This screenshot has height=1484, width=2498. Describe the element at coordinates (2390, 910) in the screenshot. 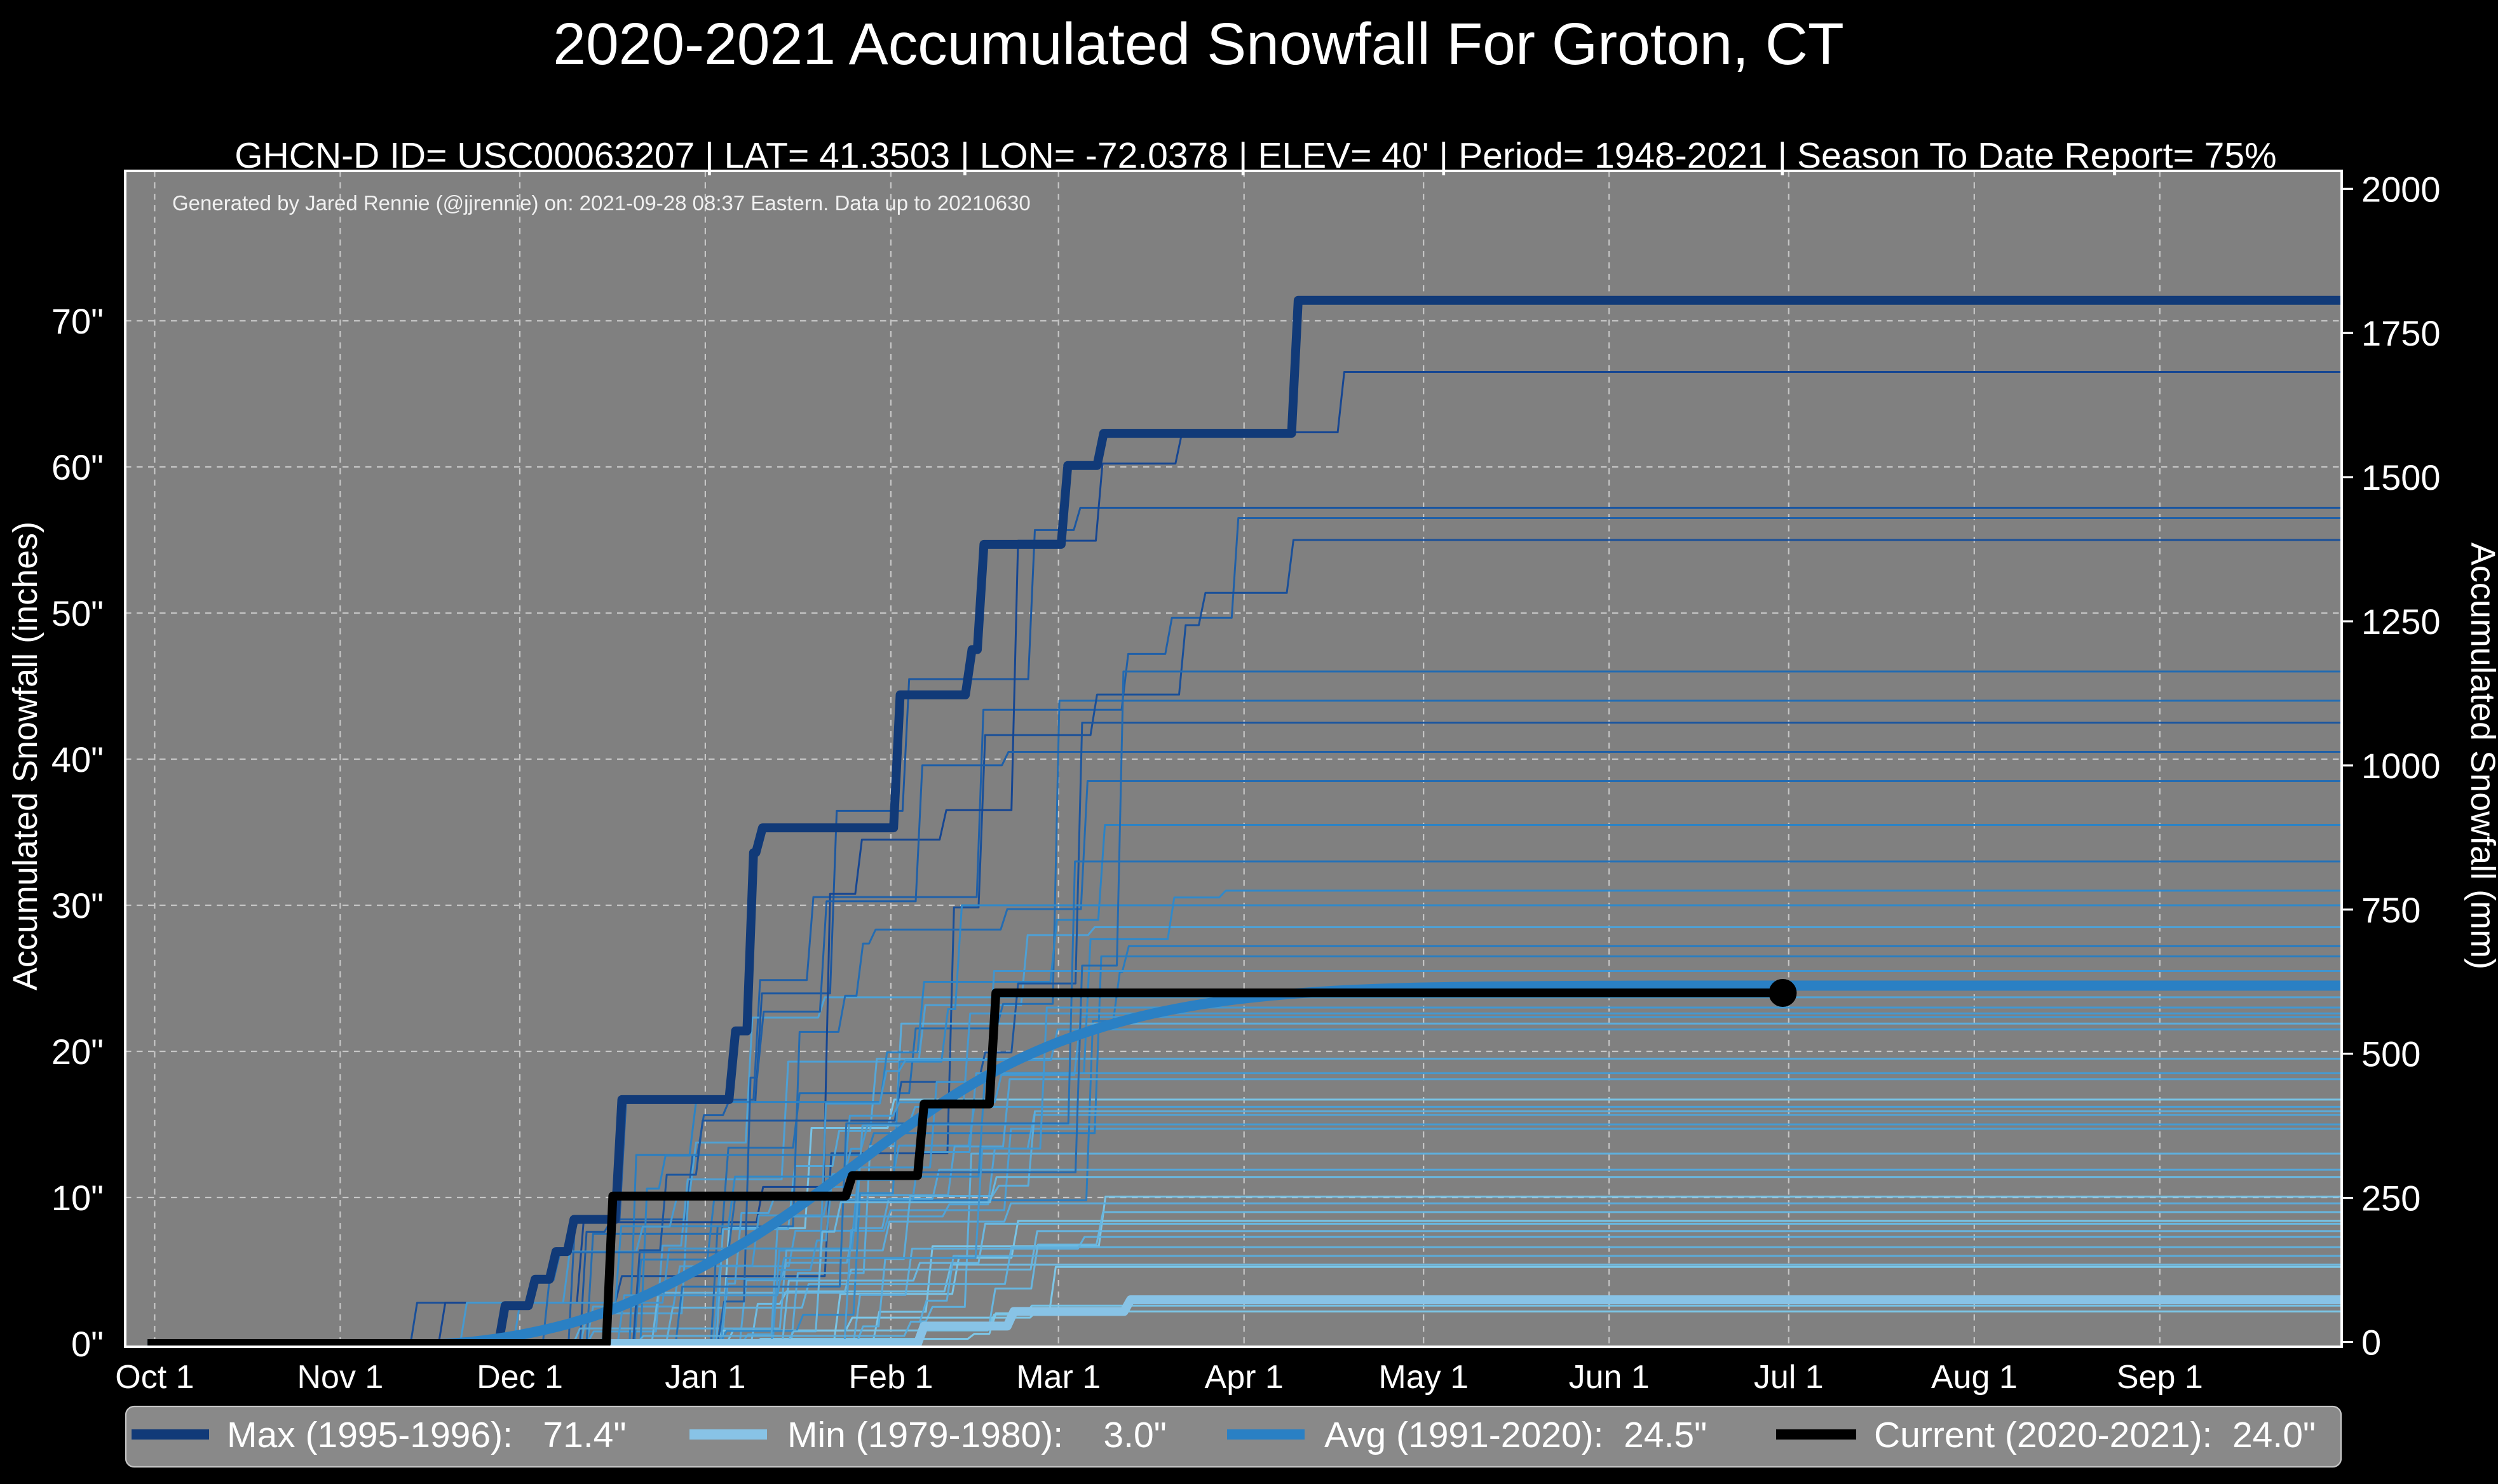

I see `svg-text: 750` at that location.